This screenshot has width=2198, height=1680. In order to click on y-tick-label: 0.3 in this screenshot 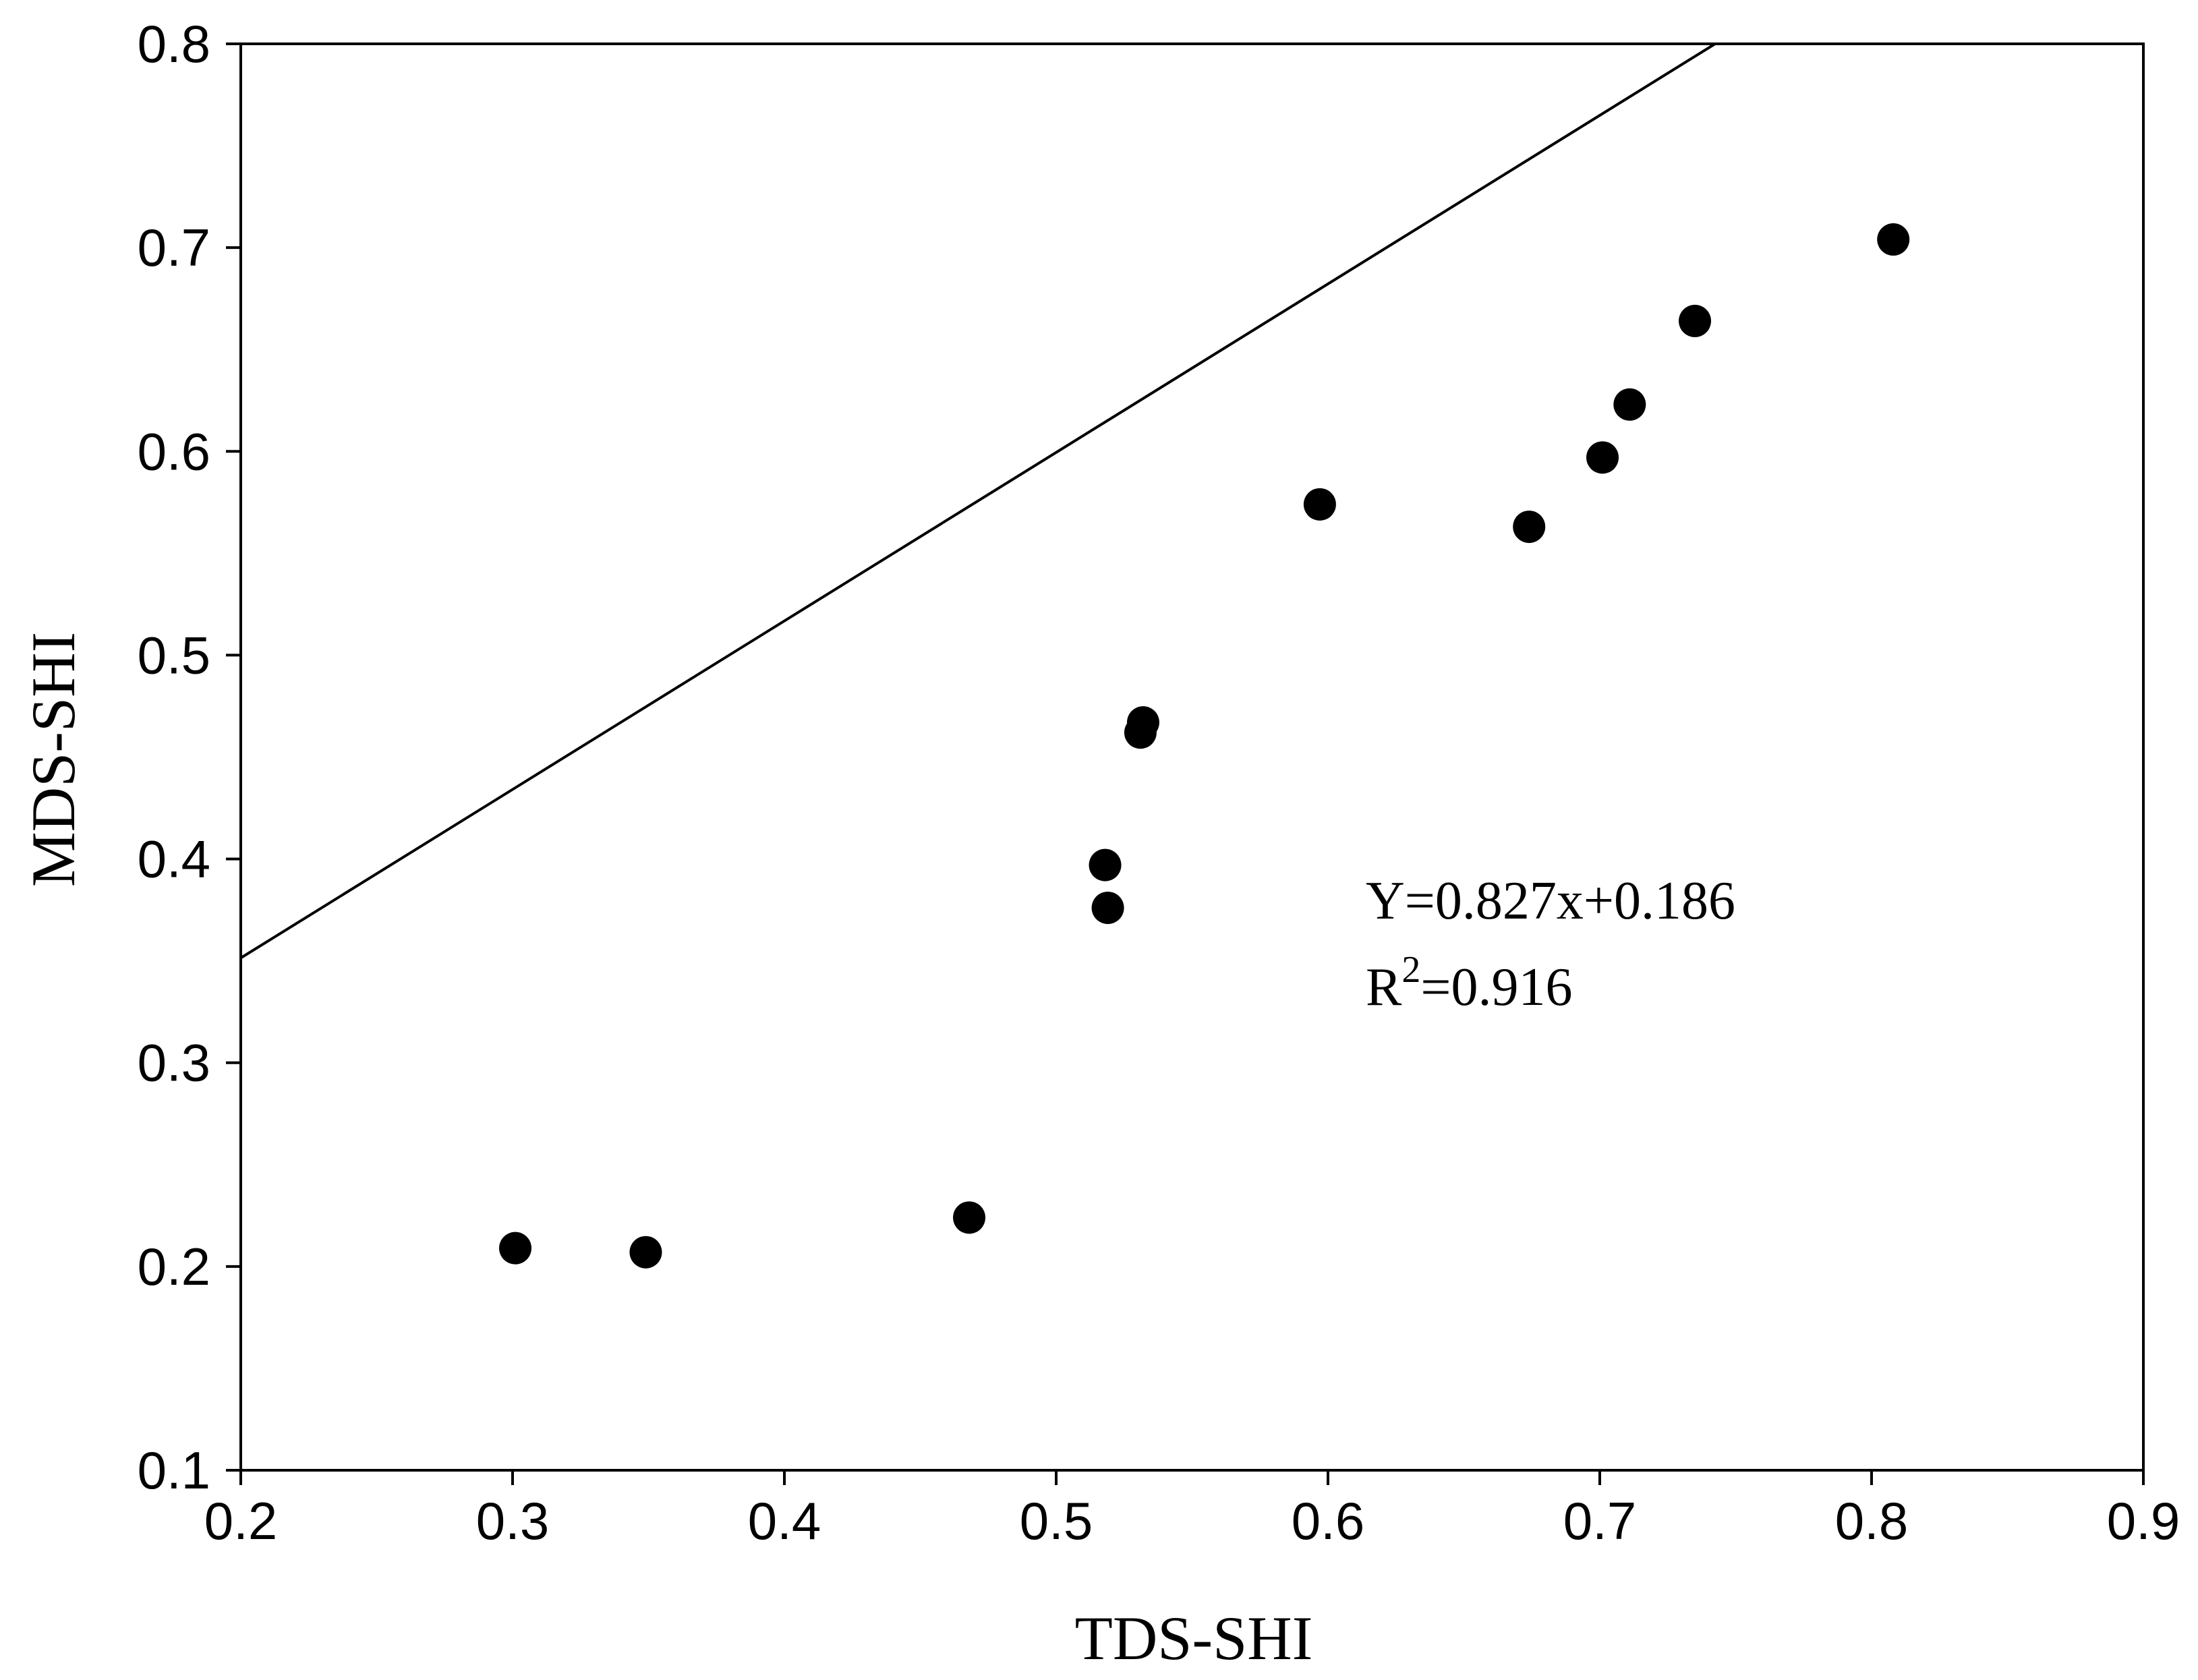, I will do `click(174, 1063)`.